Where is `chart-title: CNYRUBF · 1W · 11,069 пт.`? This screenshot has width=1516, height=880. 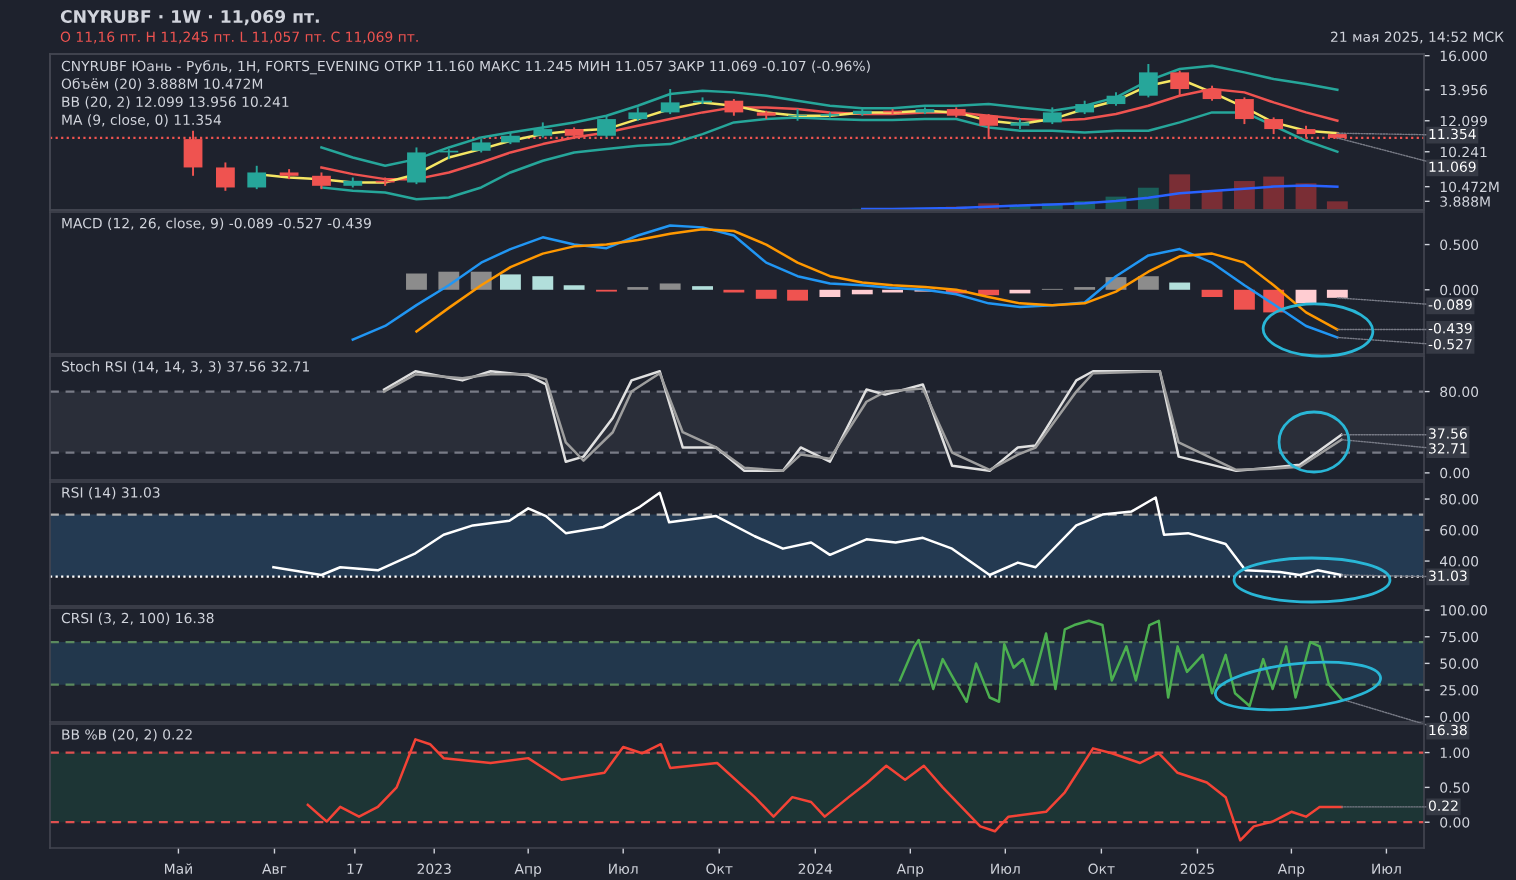
chart-title: CNYRUBF · 1W · 11,069 пт. is located at coordinates (189, 17).